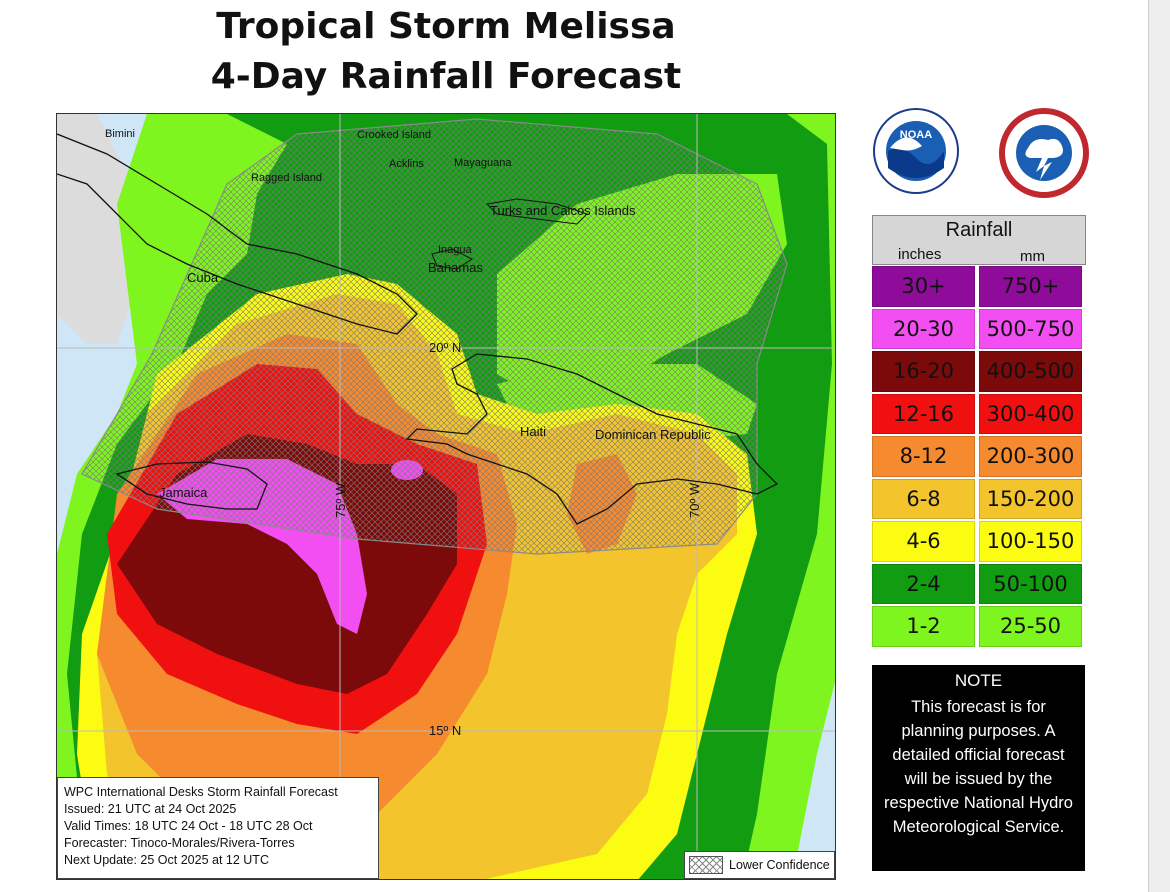 The width and height of the screenshot is (1170, 892). Describe the element at coordinates (102, 229) in the screenshot. I see `land-outside-area` at that location.